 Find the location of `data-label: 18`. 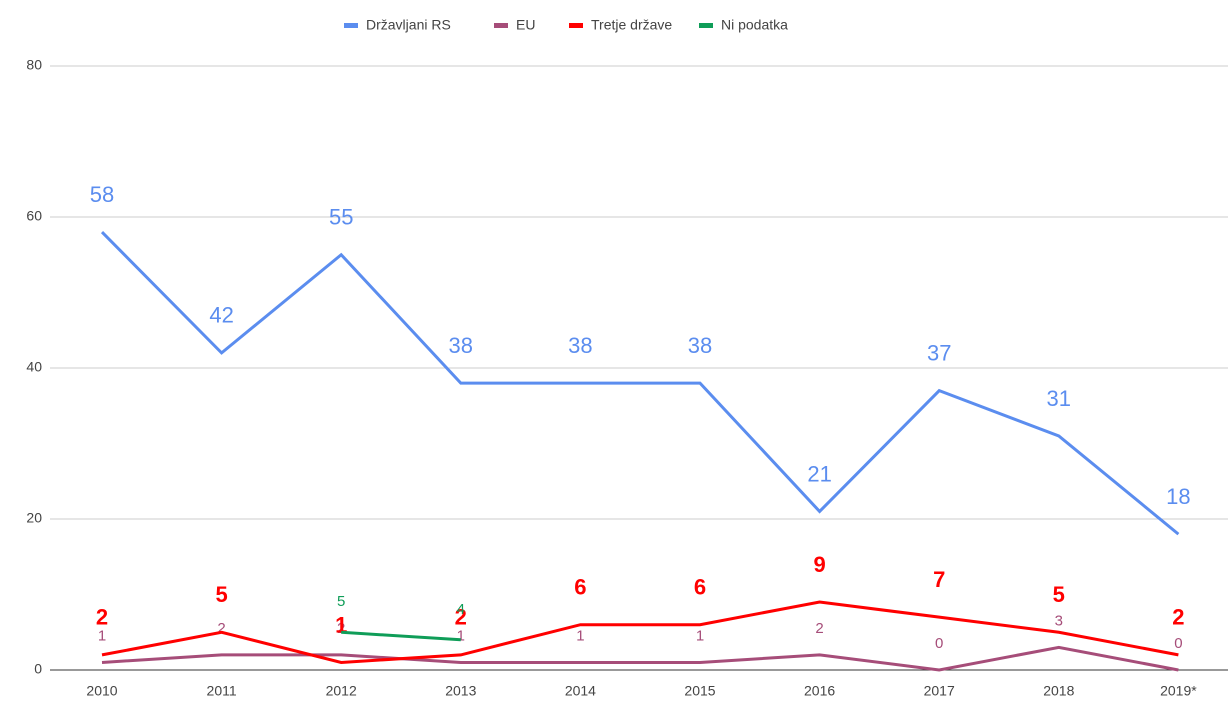

data-label: 18 is located at coordinates (1178, 496).